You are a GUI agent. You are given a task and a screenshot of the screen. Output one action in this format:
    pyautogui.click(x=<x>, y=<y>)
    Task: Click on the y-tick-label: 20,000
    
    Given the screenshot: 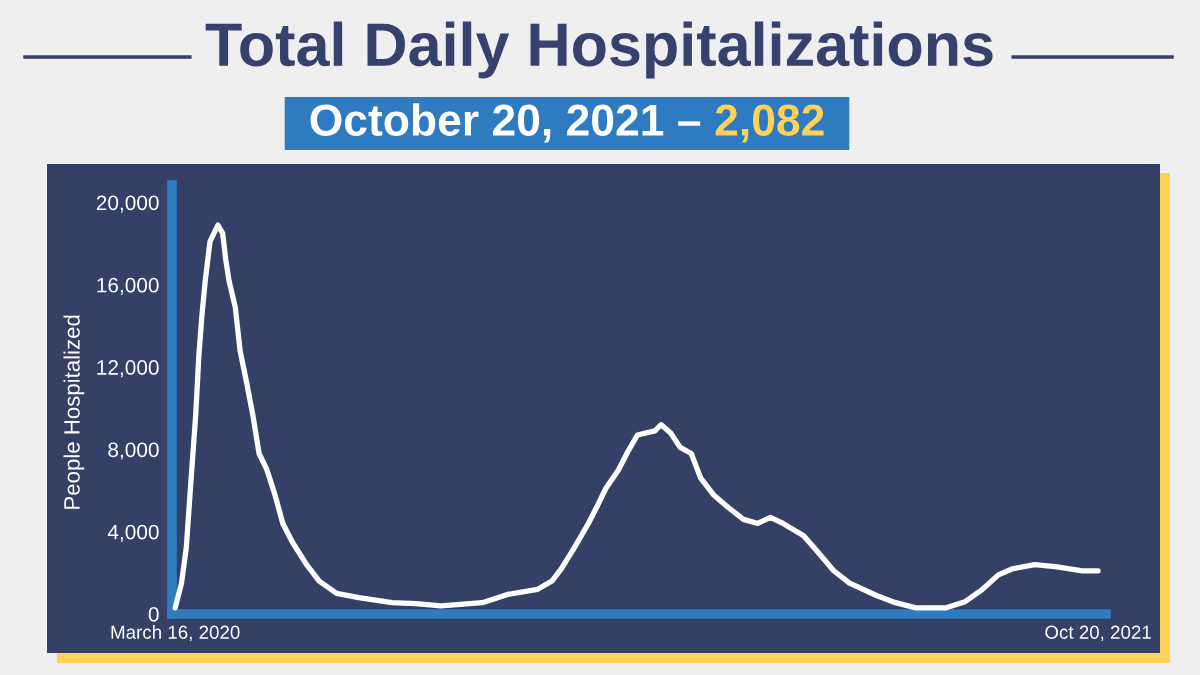 What is the action you would take?
    pyautogui.click(x=127, y=204)
    